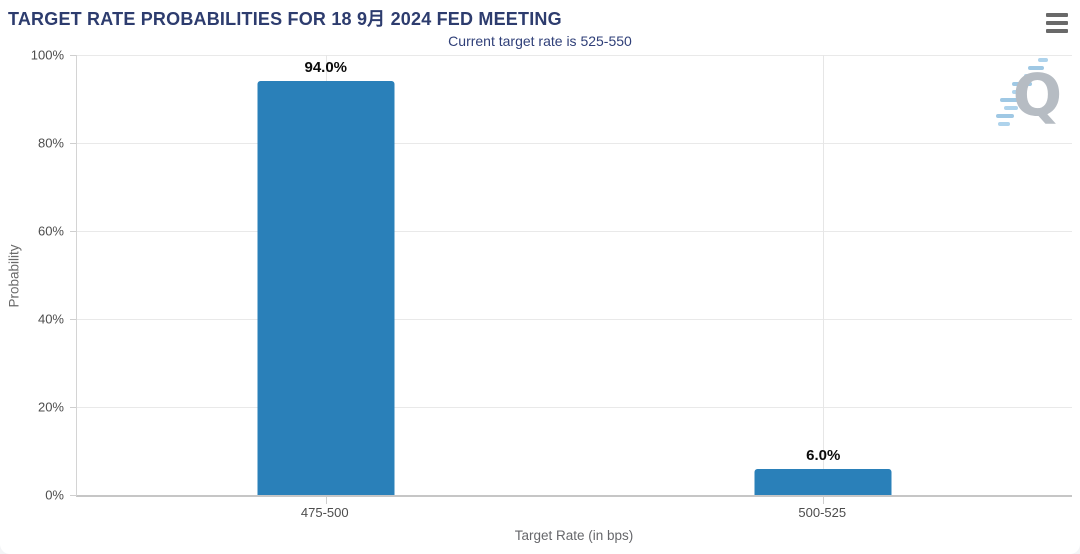  What do you see at coordinates (822, 512) in the screenshot?
I see `x-tick-label: 500-525` at bounding box center [822, 512].